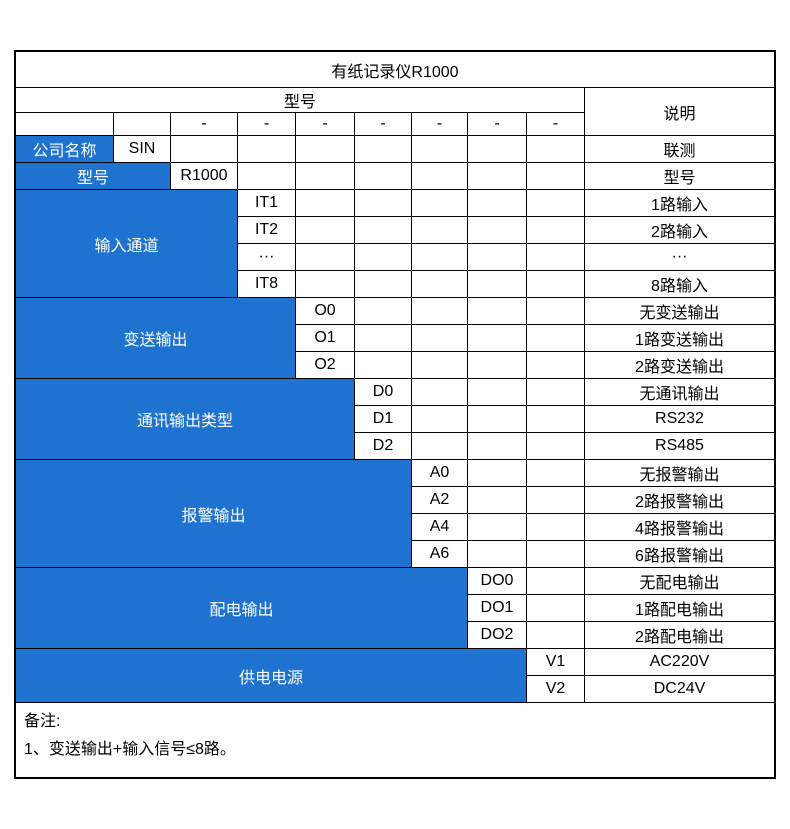 The image size is (790, 829). I want to click on code-cell: R1000, so click(204, 176).